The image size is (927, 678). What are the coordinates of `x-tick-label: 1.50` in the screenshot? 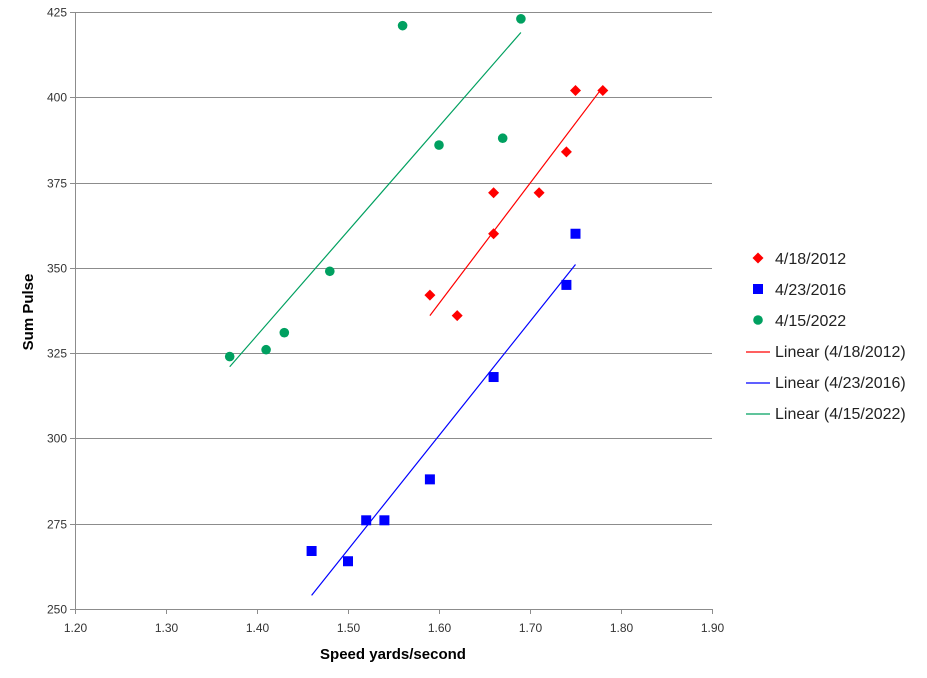 It's located at (349, 628).